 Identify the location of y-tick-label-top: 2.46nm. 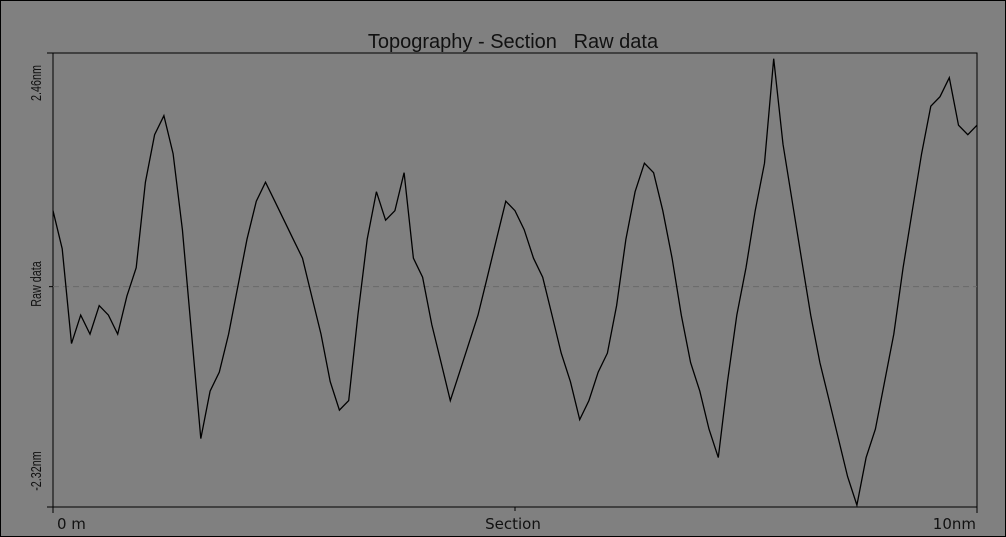
(35, 83).